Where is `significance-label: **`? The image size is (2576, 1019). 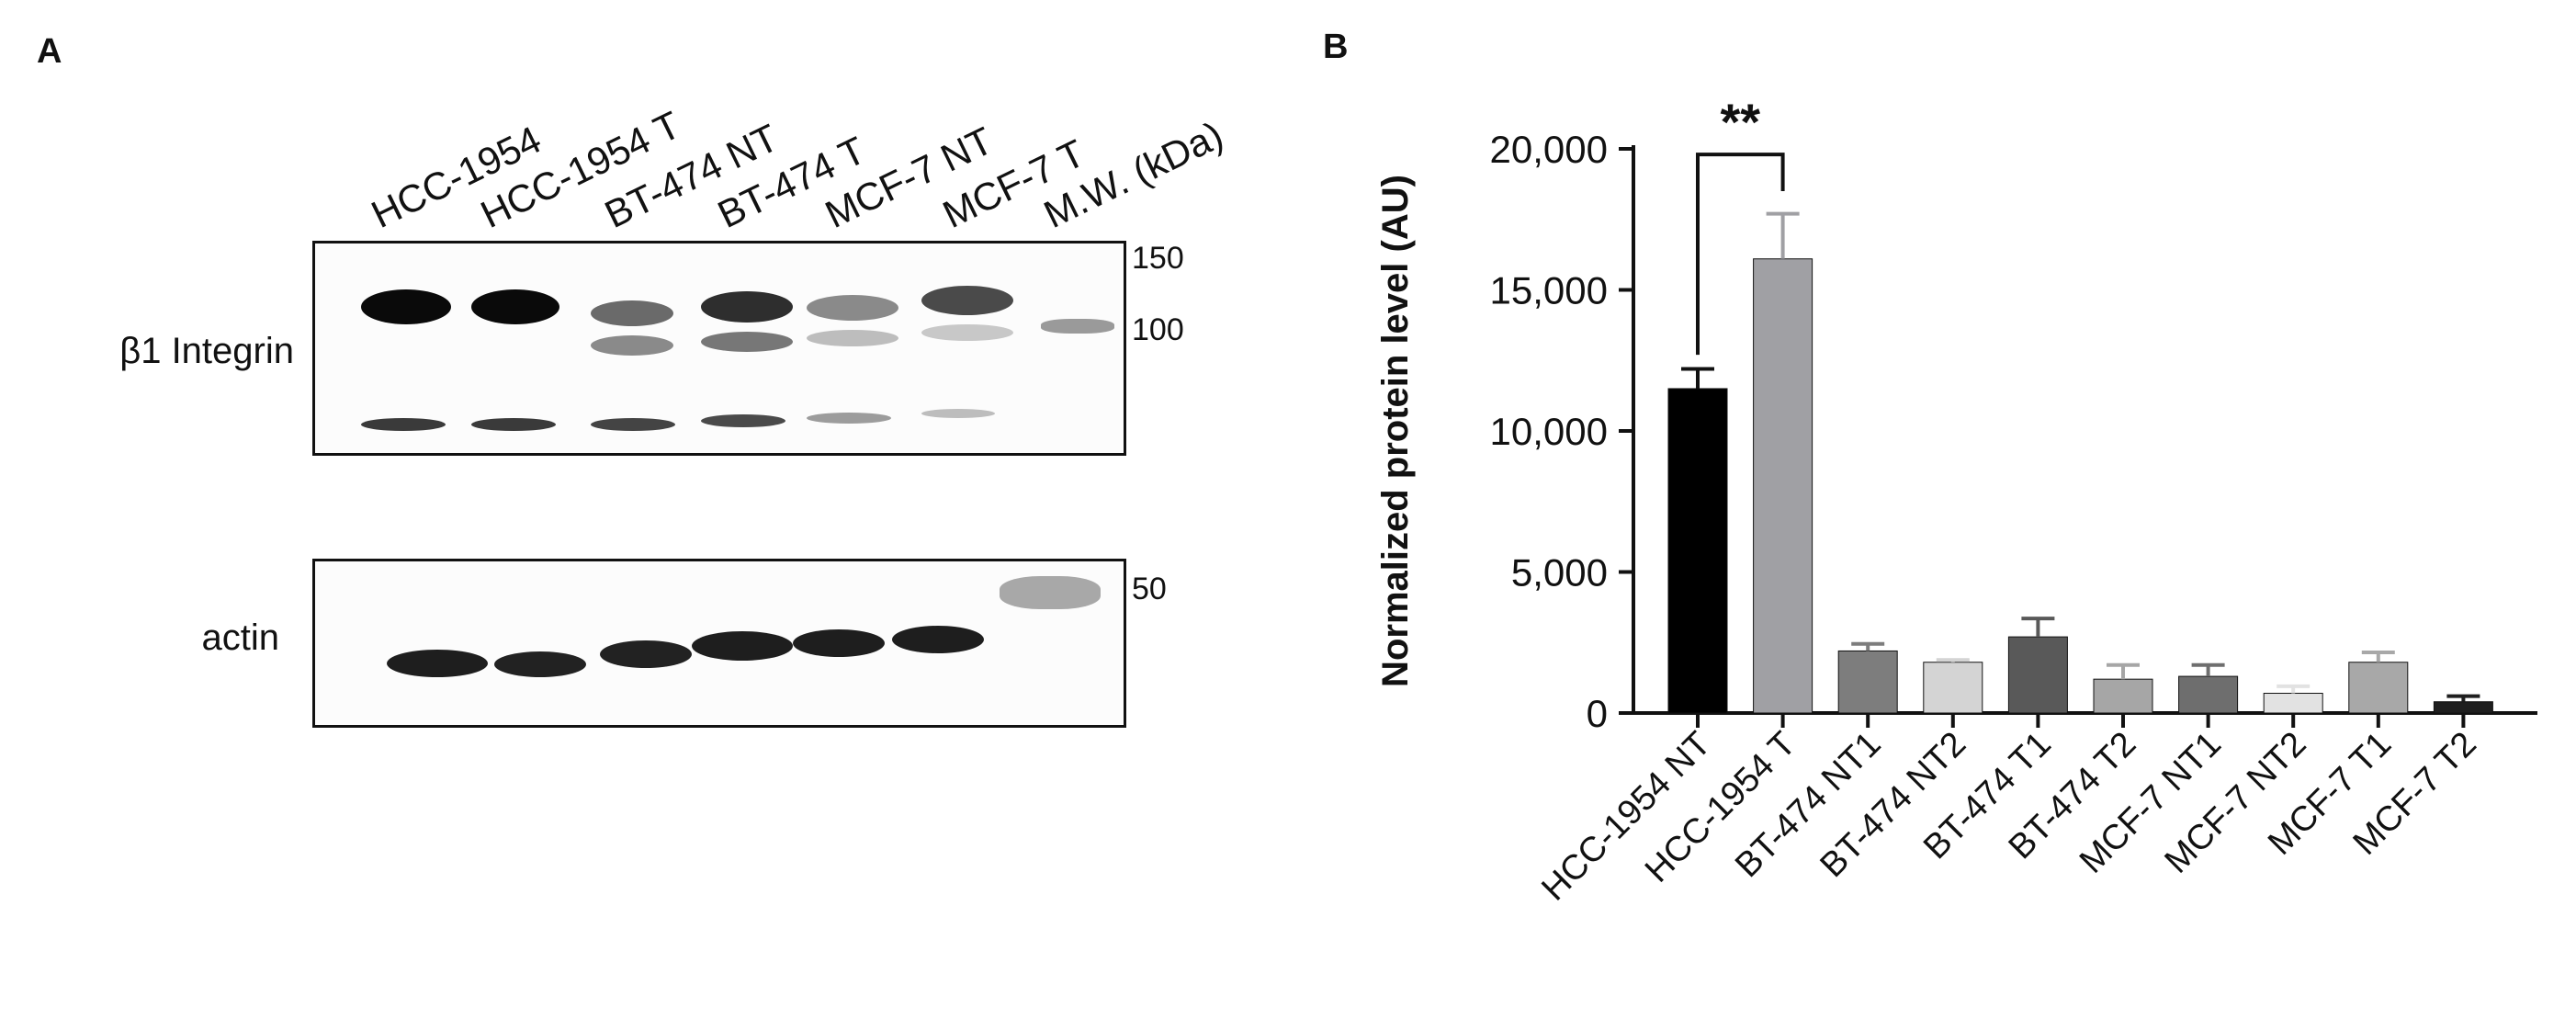
significance-label: ** is located at coordinates (1741, 122).